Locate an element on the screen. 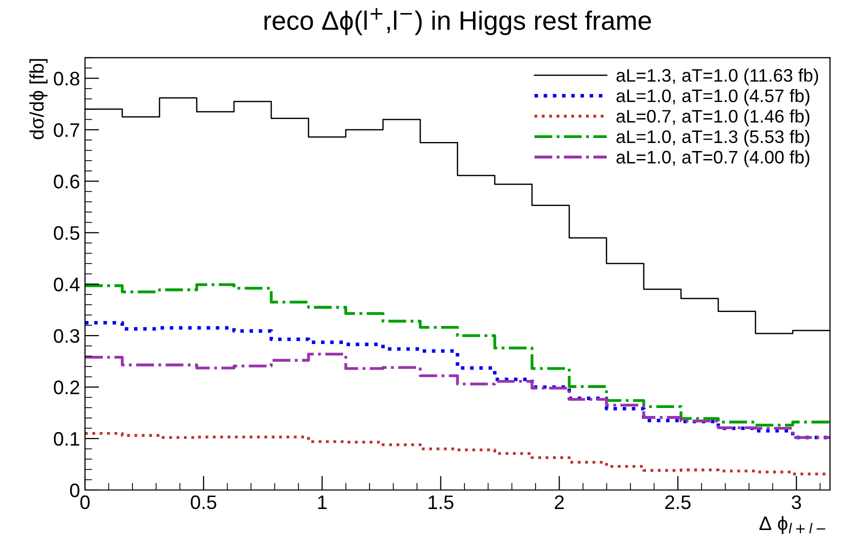 The height and width of the screenshot is (535, 846). x-tick-label: 2 is located at coordinates (559, 502).